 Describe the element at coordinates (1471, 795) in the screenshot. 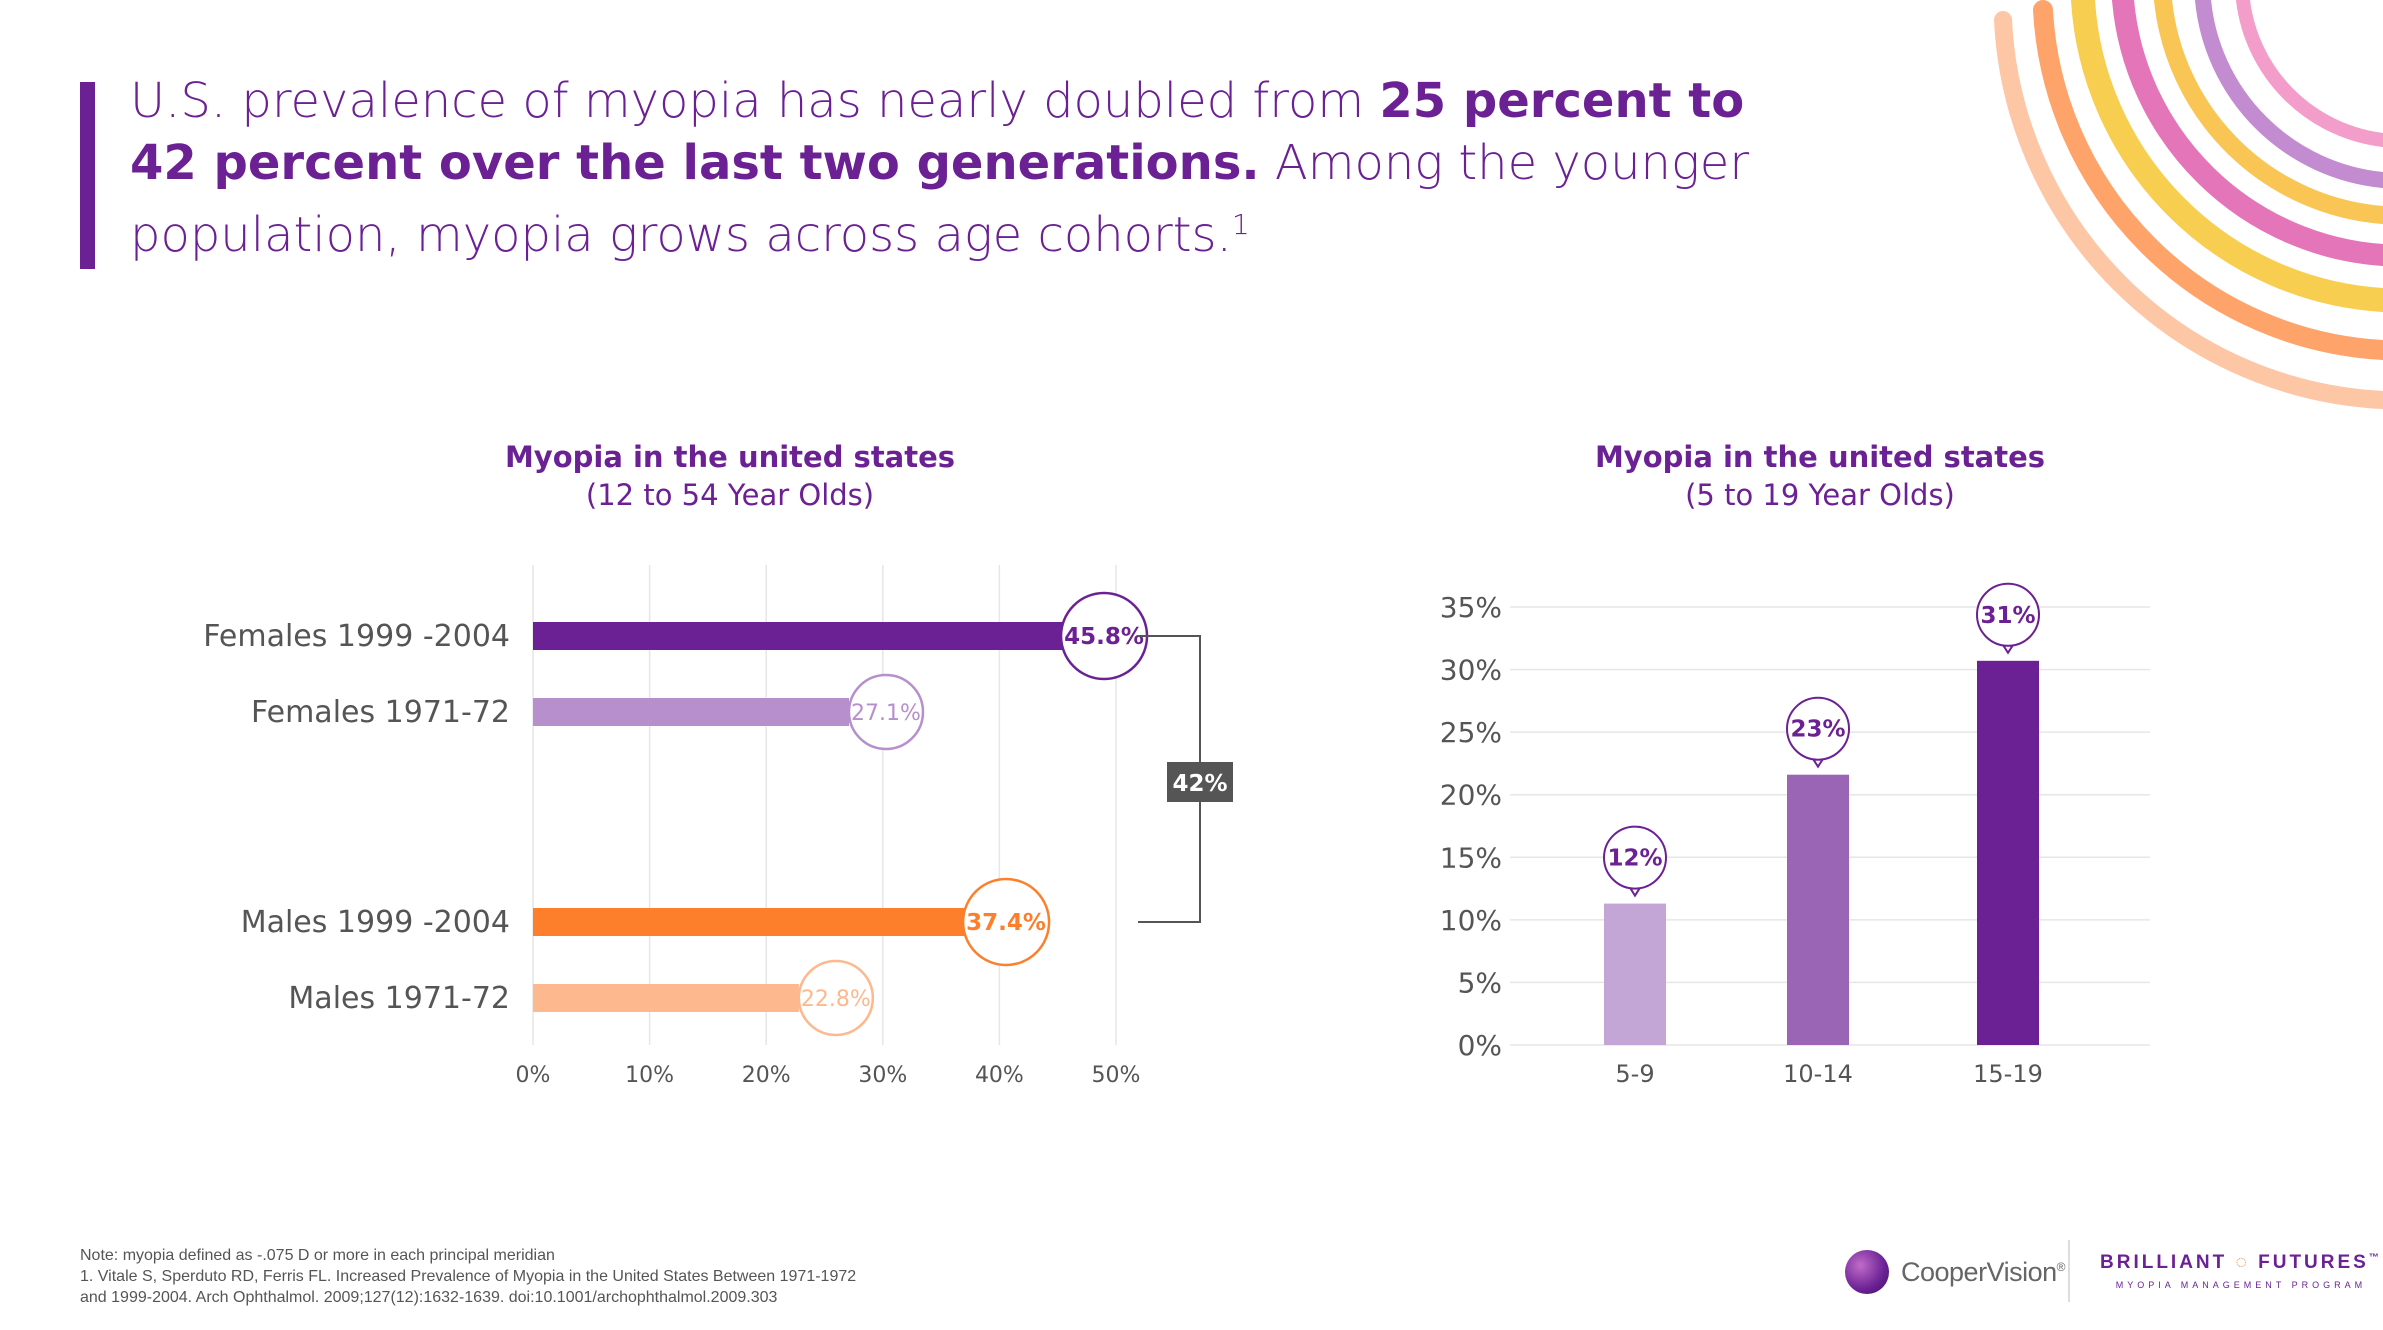

I see `y-tick-label: 20%` at that location.